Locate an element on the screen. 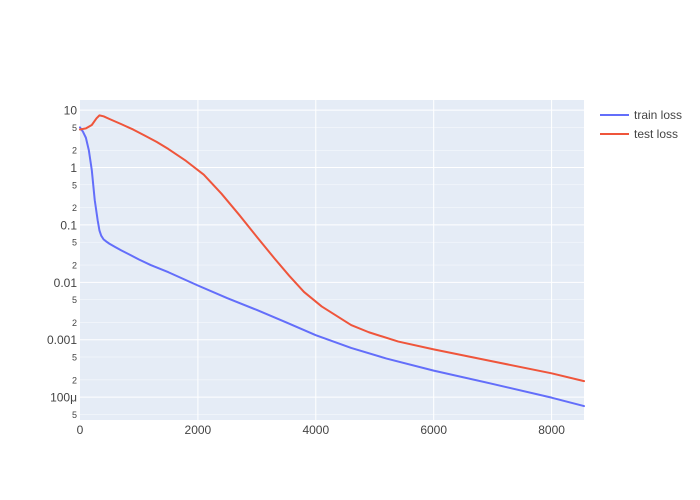 This screenshot has height=500, width=700. x-tick-label: 0 is located at coordinates (80, 430).